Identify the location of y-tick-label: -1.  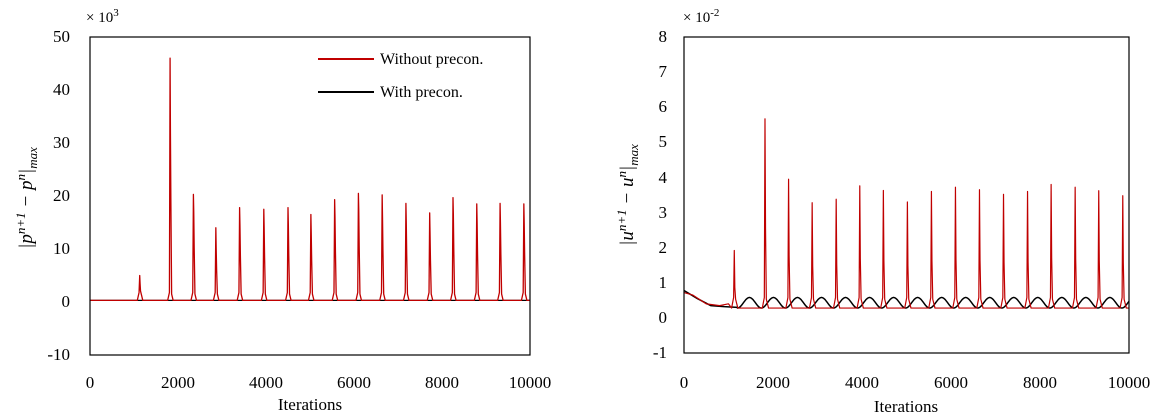
(660, 352).